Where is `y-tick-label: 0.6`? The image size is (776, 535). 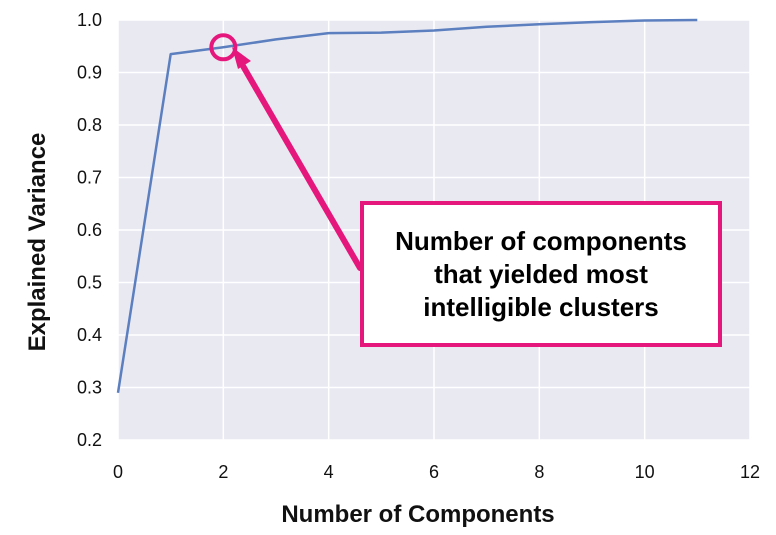
y-tick-label: 0.6 is located at coordinates (89, 230).